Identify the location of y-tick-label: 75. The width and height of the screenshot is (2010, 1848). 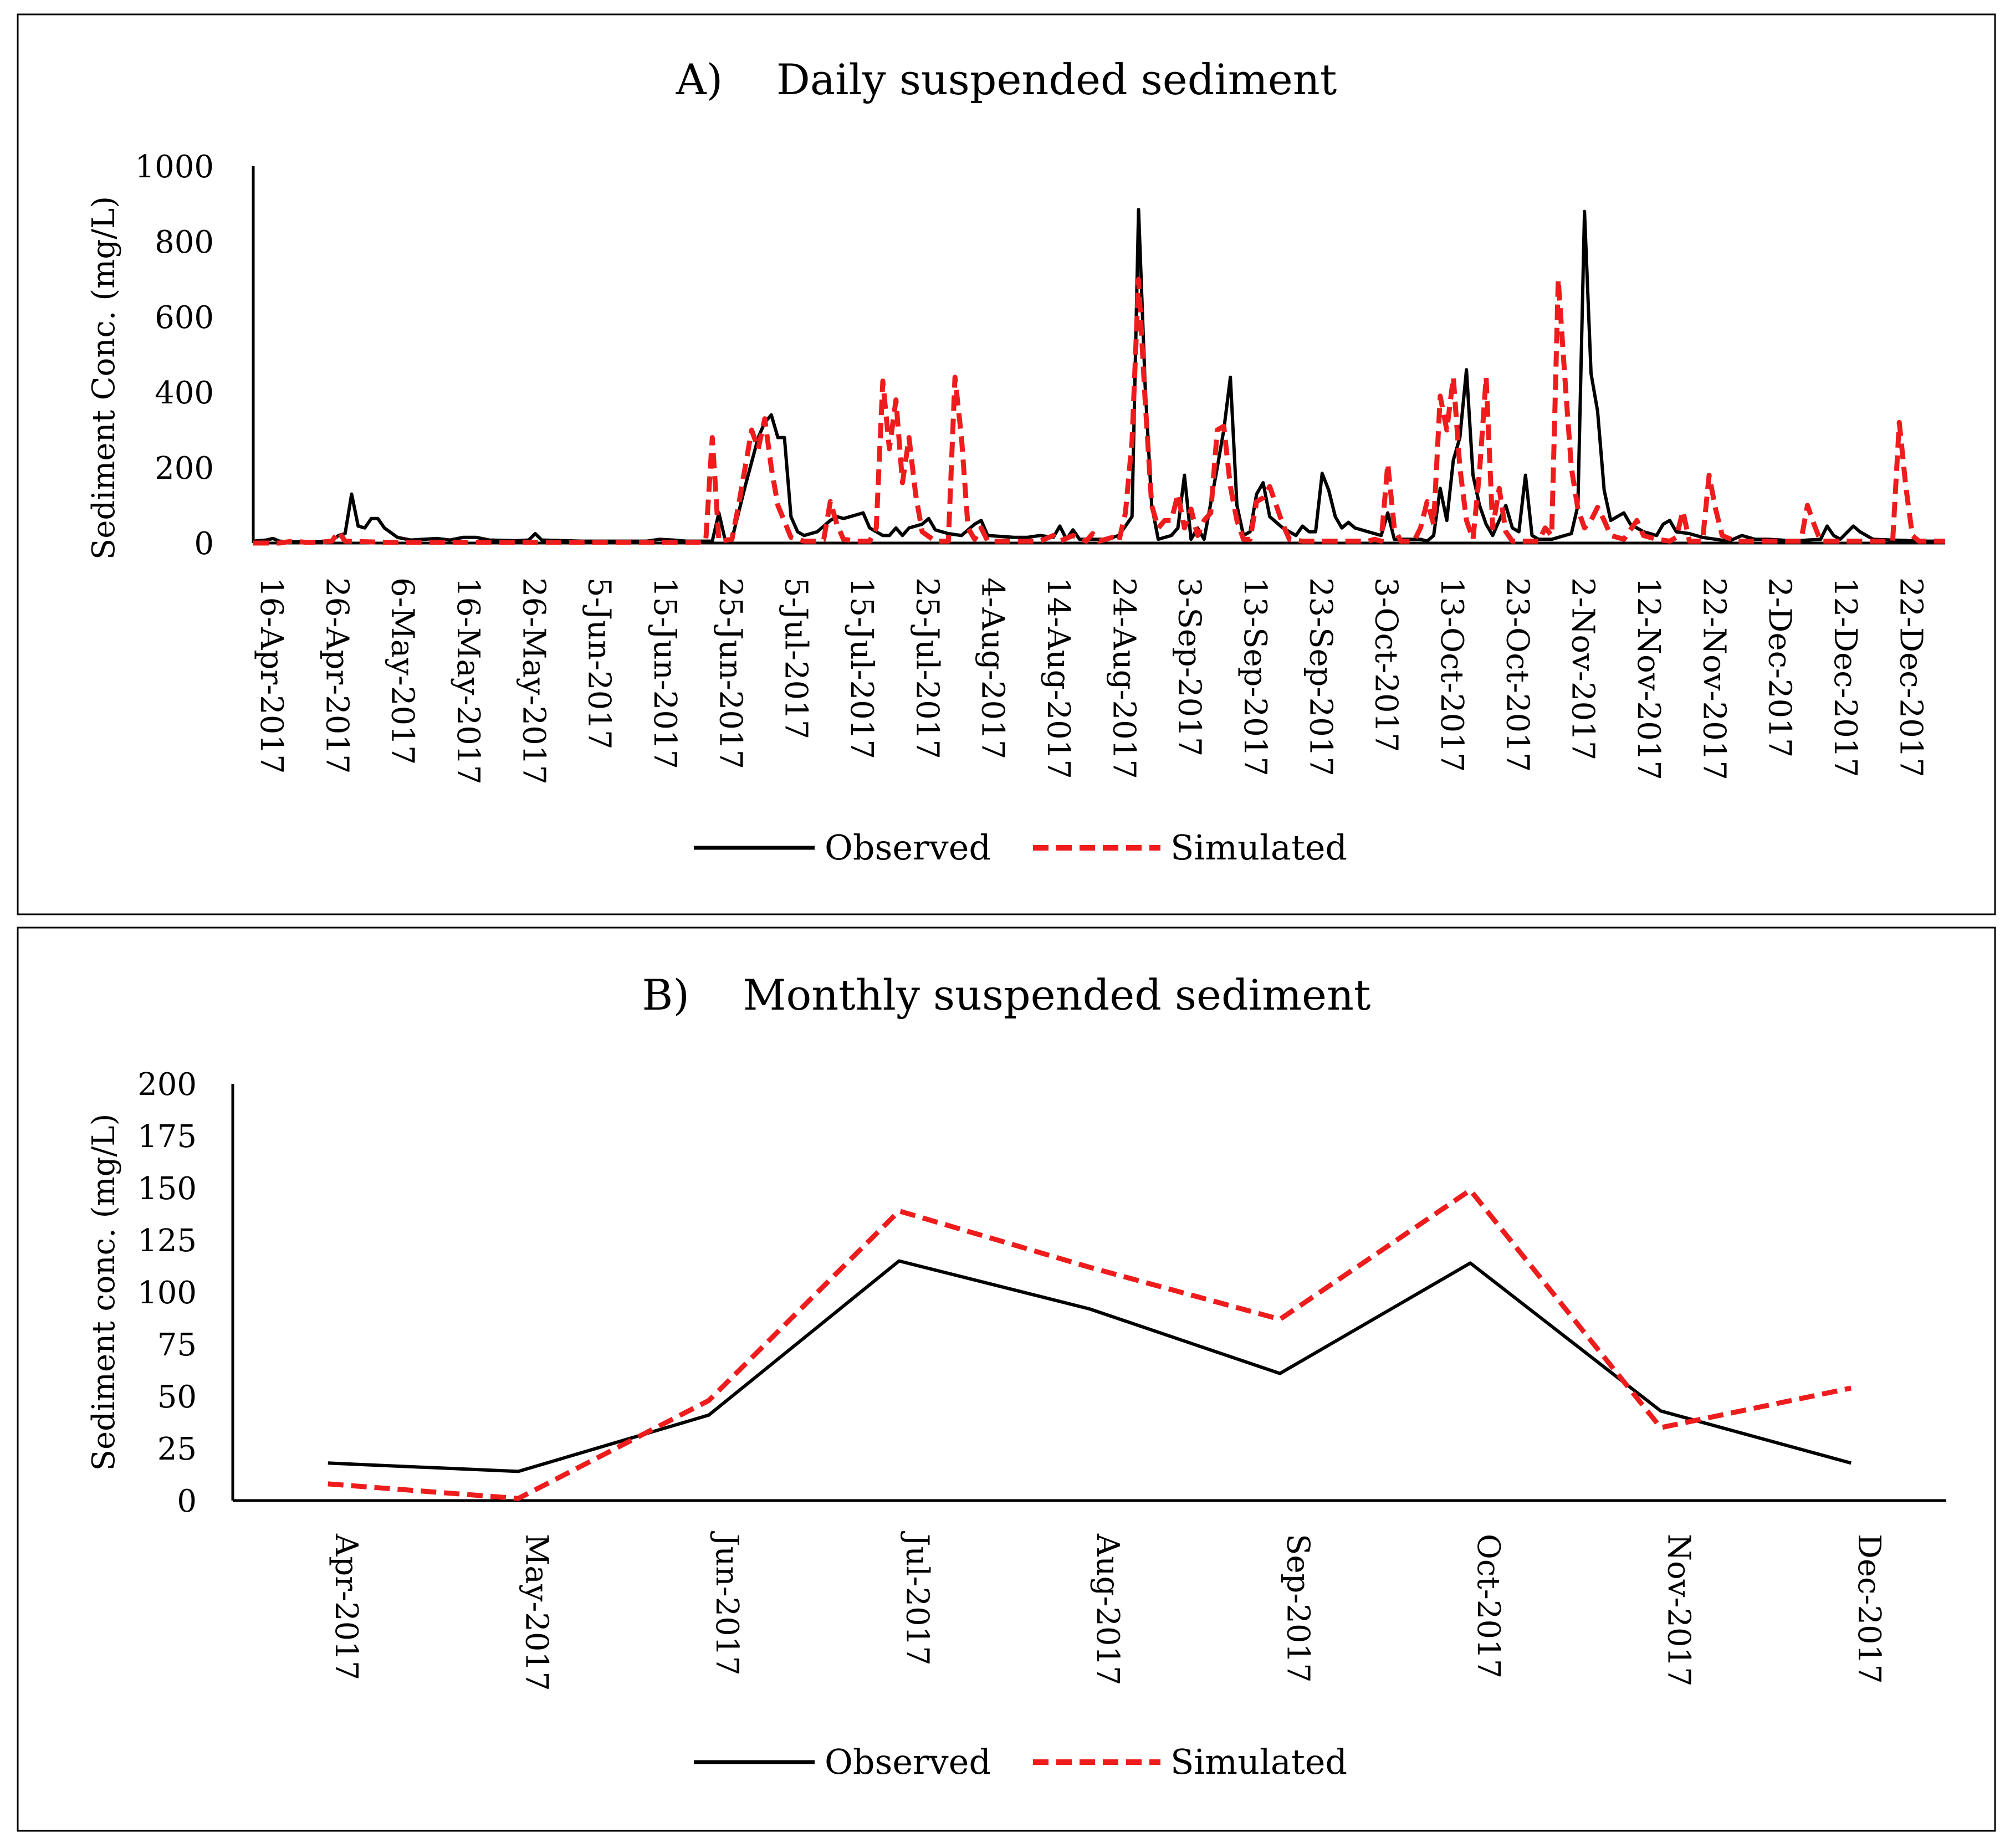
(177, 1345).